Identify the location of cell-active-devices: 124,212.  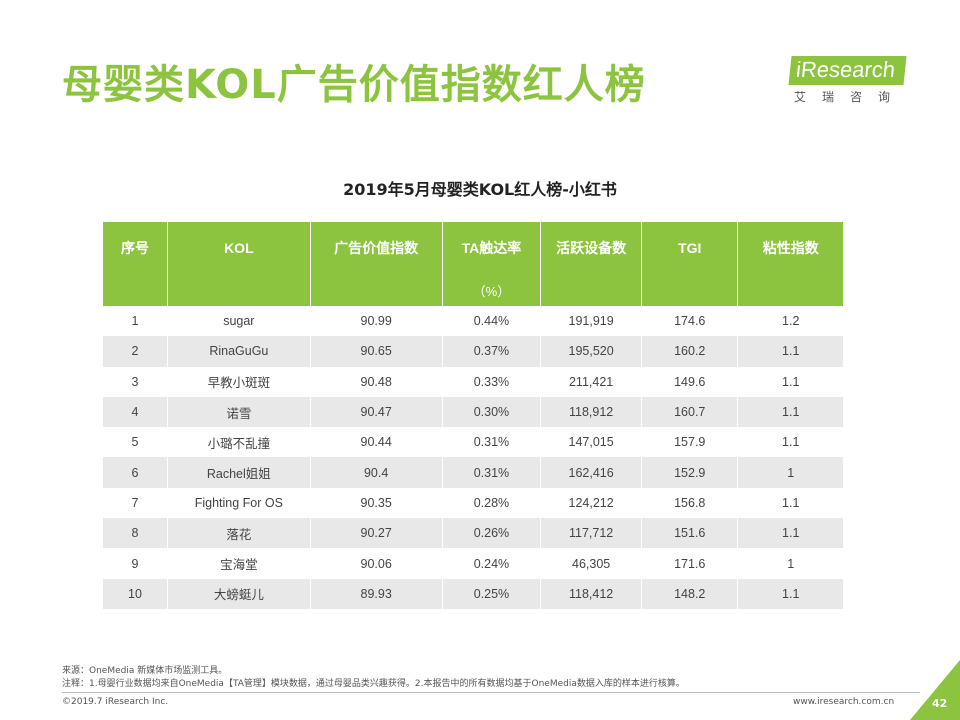
(591, 503).